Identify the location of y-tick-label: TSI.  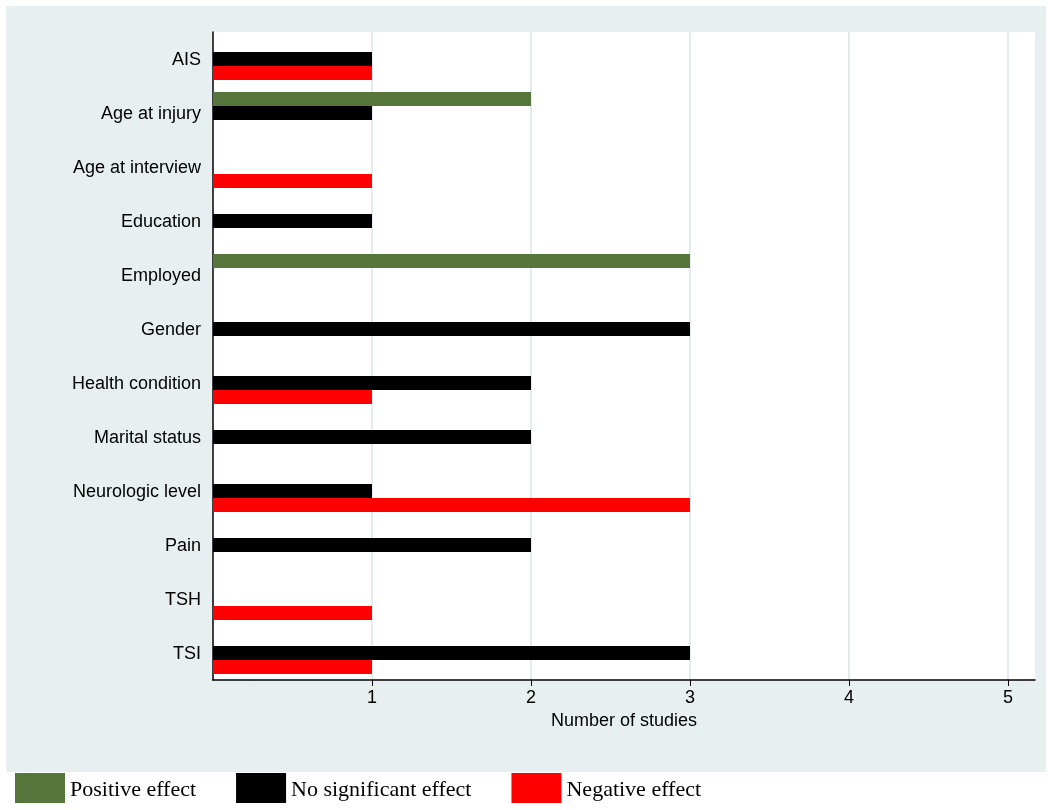
(186, 653).